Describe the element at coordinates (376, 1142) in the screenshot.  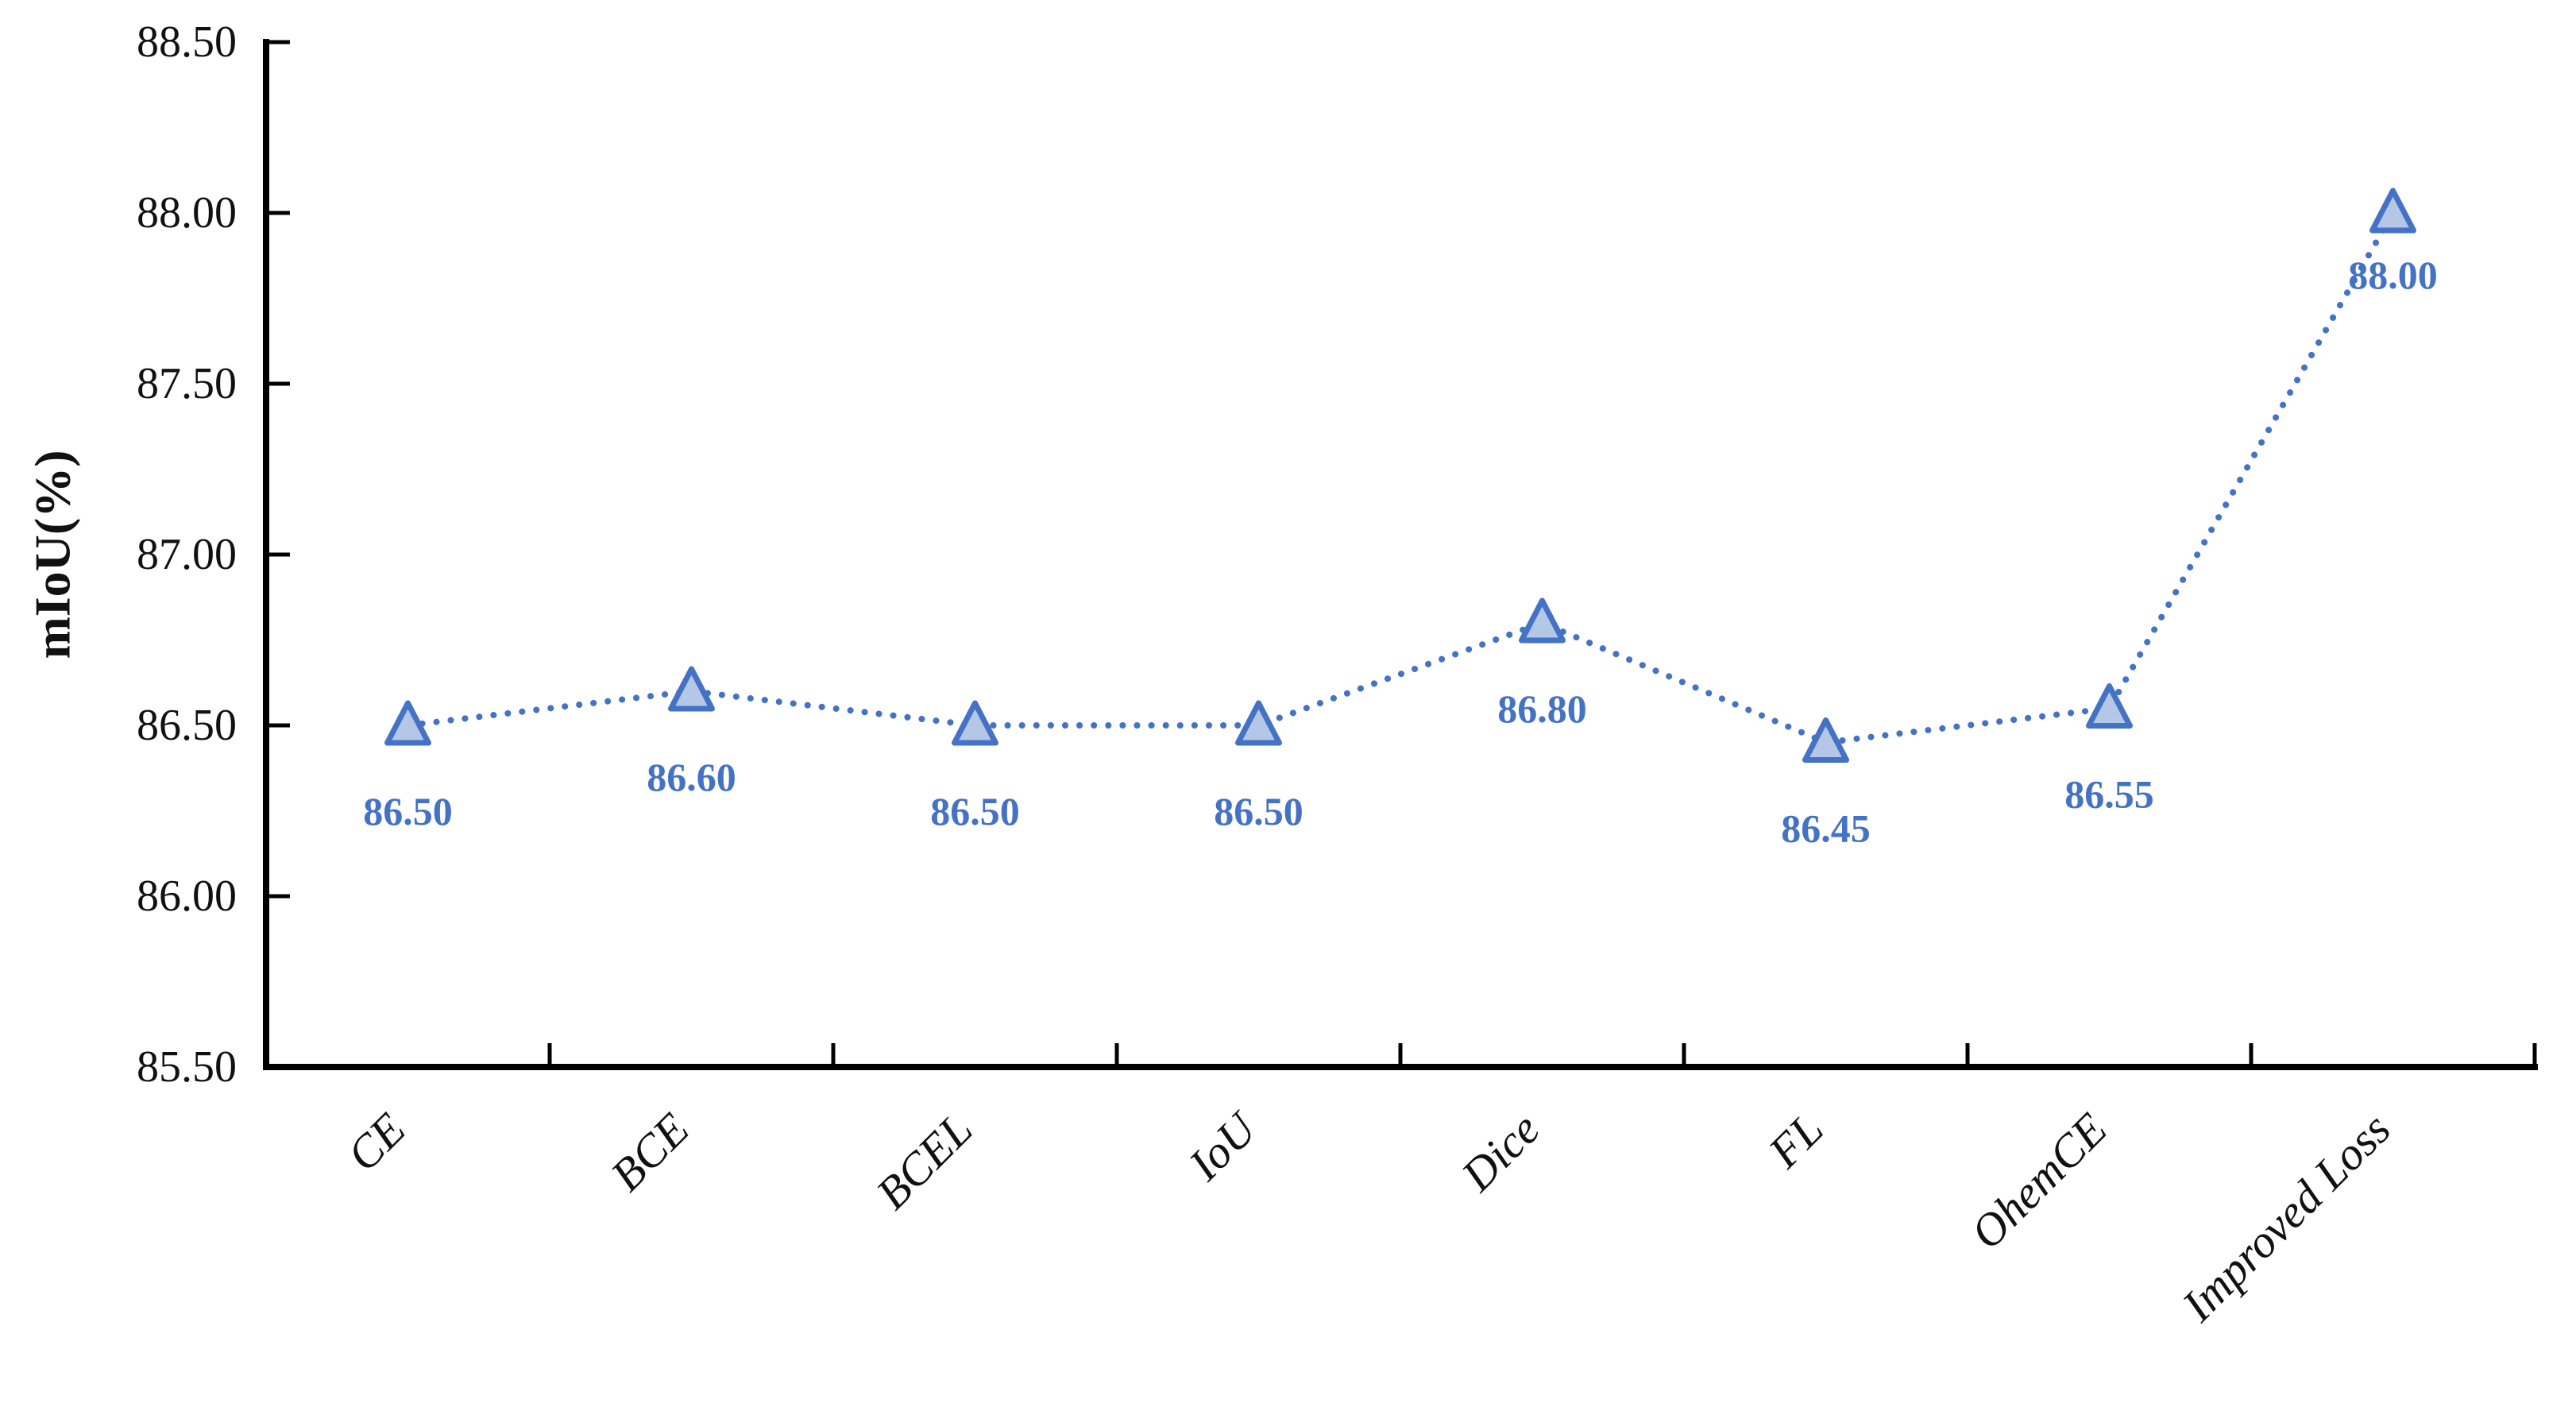
I see `x-category-label: CE` at that location.